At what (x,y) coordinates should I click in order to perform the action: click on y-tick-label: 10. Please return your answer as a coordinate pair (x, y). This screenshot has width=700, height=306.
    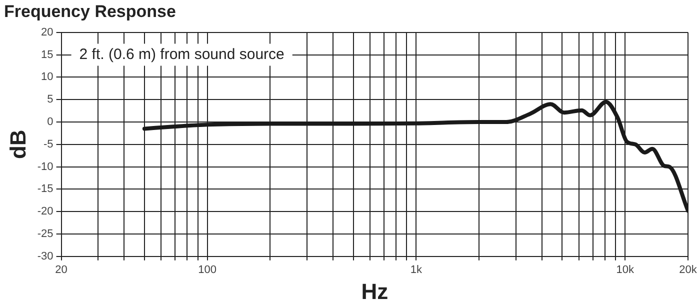
    Looking at the image, I should click on (47, 77).